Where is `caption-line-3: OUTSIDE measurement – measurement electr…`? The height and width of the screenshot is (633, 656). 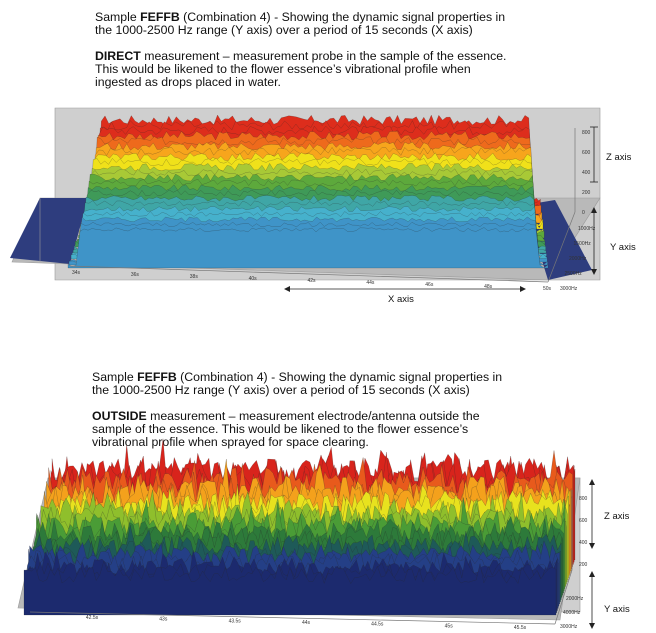 caption-line-3: OUTSIDE measurement – measurement electr… is located at coordinates (297, 416).